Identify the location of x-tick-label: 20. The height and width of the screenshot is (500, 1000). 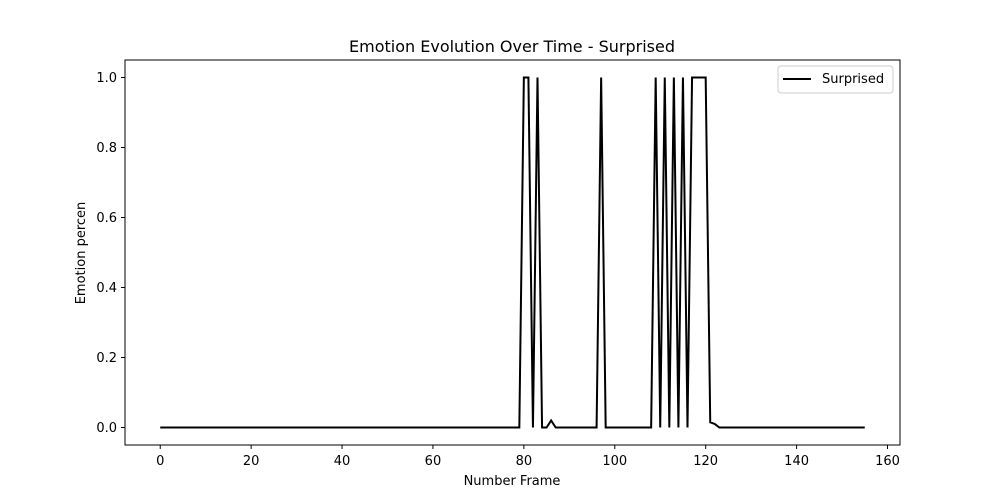
(251, 461).